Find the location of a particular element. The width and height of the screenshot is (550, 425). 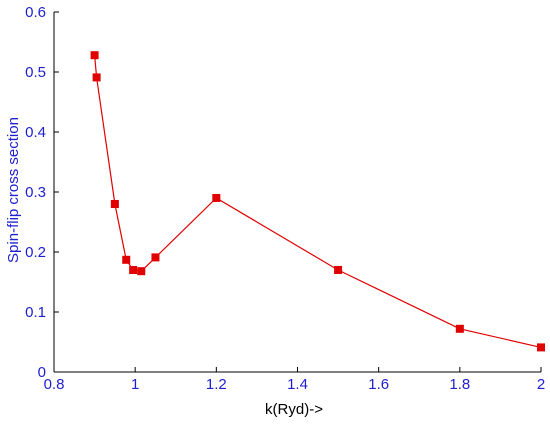

x-axis-ticks: 0.8 1 1.2 1.4 1.6 1.8 2 is located at coordinates (294, 380).